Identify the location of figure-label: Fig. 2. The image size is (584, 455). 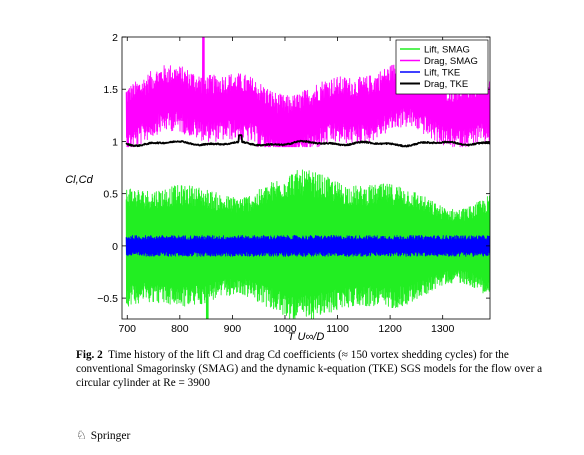
(89, 355).